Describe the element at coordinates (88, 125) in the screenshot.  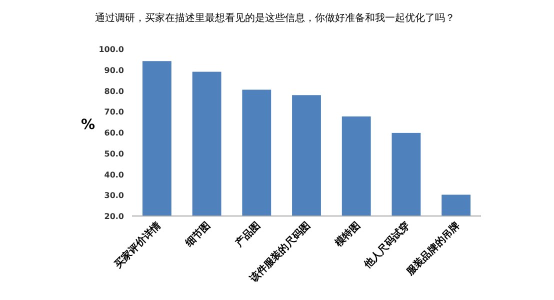
I see `y-axis-title: %` at that location.